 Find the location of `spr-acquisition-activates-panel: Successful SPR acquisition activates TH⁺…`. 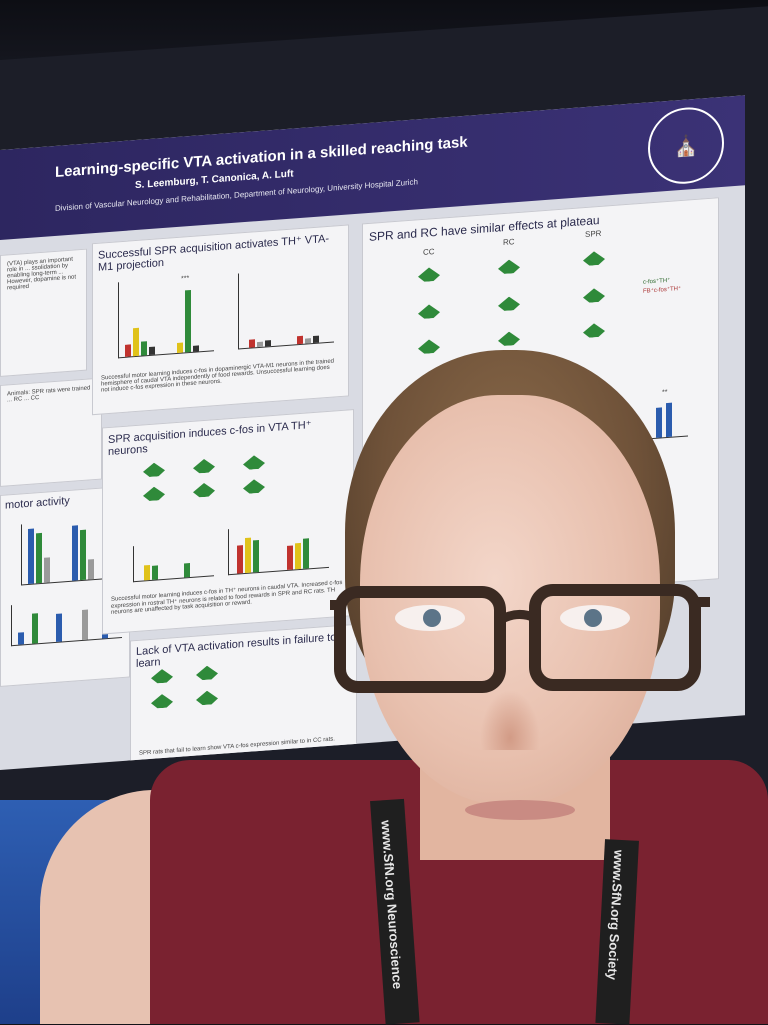

spr-acquisition-activates-panel: Successful SPR acquisition activates TH⁺… is located at coordinates (220, 320).